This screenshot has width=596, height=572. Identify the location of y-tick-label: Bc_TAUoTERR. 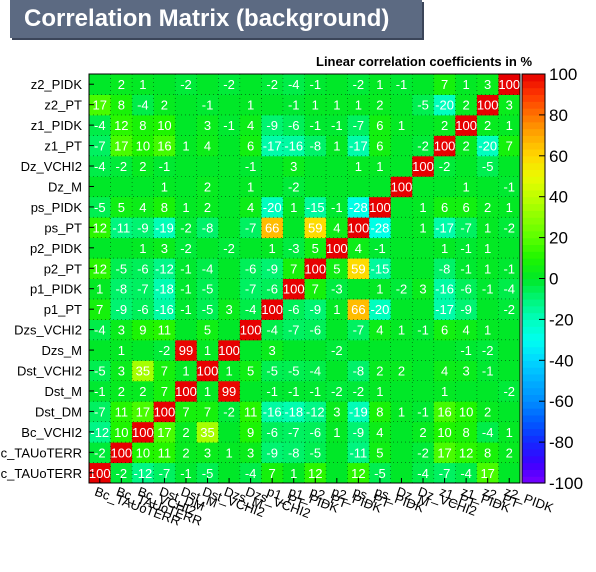
(41, 452).